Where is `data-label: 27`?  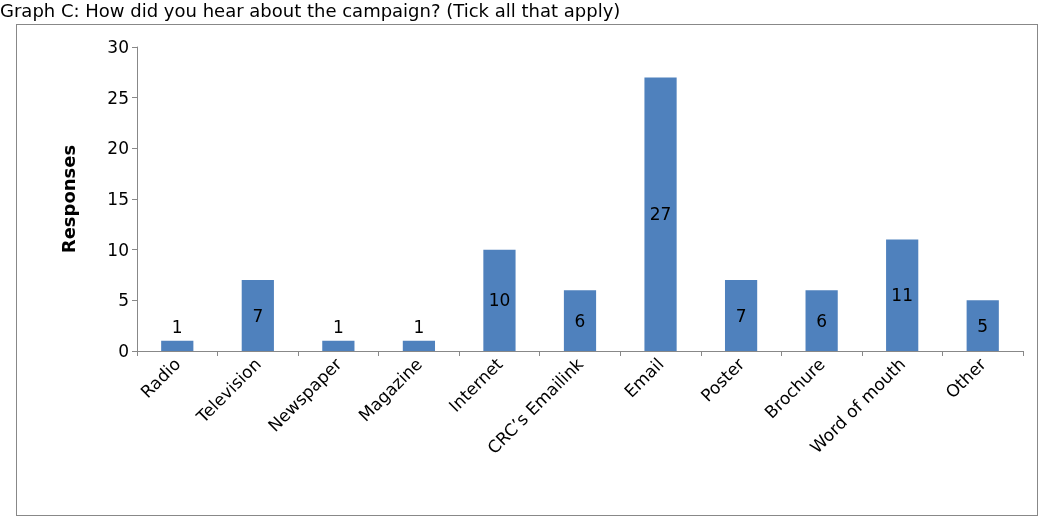
data-label: 27 is located at coordinates (660, 214).